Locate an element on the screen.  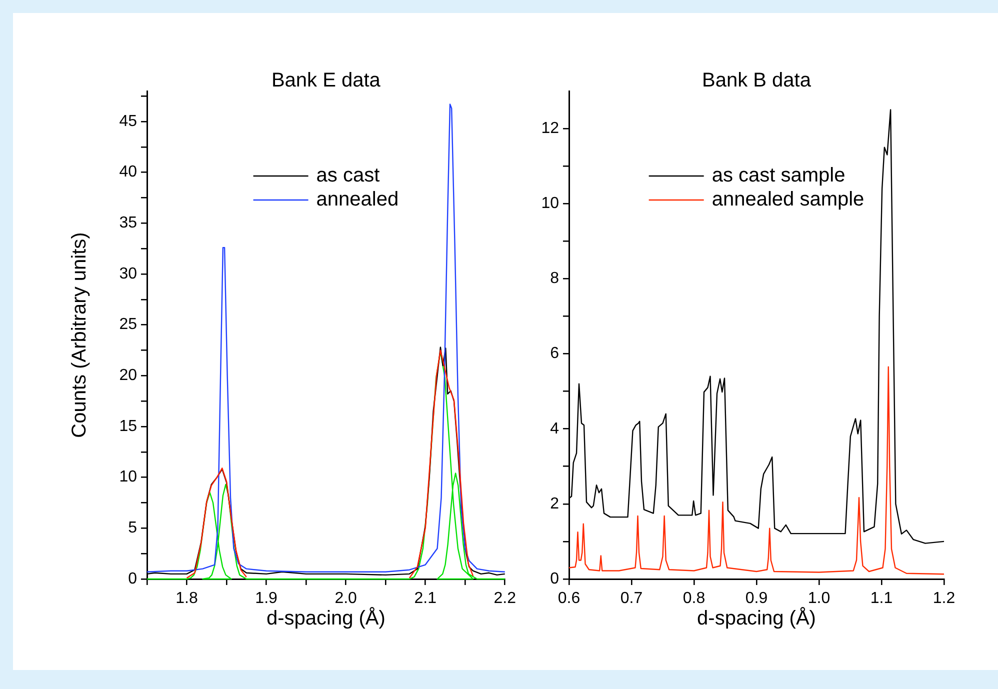
x-tick-label: 1.8 is located at coordinates (187, 599).